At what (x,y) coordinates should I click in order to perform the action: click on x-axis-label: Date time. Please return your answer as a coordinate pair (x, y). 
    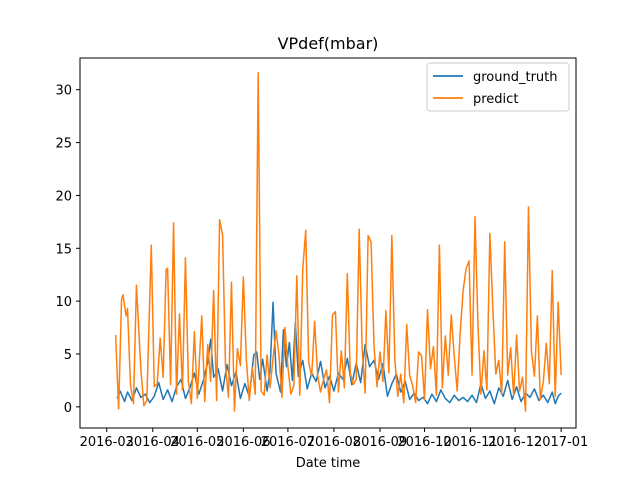
    Looking at the image, I should click on (328, 463).